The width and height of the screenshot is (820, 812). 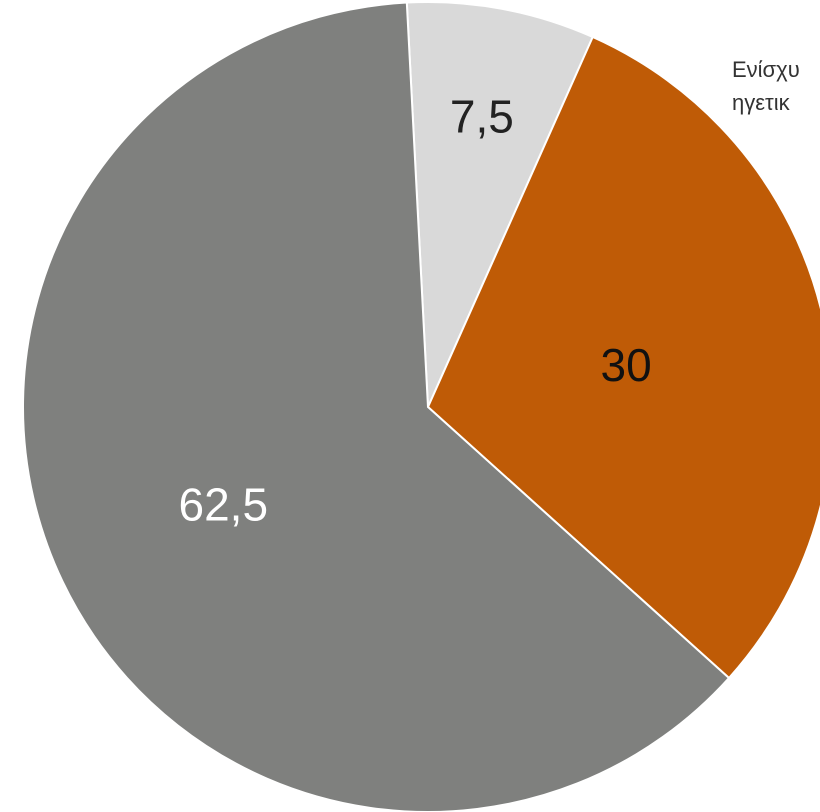 What do you see at coordinates (766, 86) in the screenshot?
I see `legend: Ενίσχυ ηγετικ` at bounding box center [766, 86].